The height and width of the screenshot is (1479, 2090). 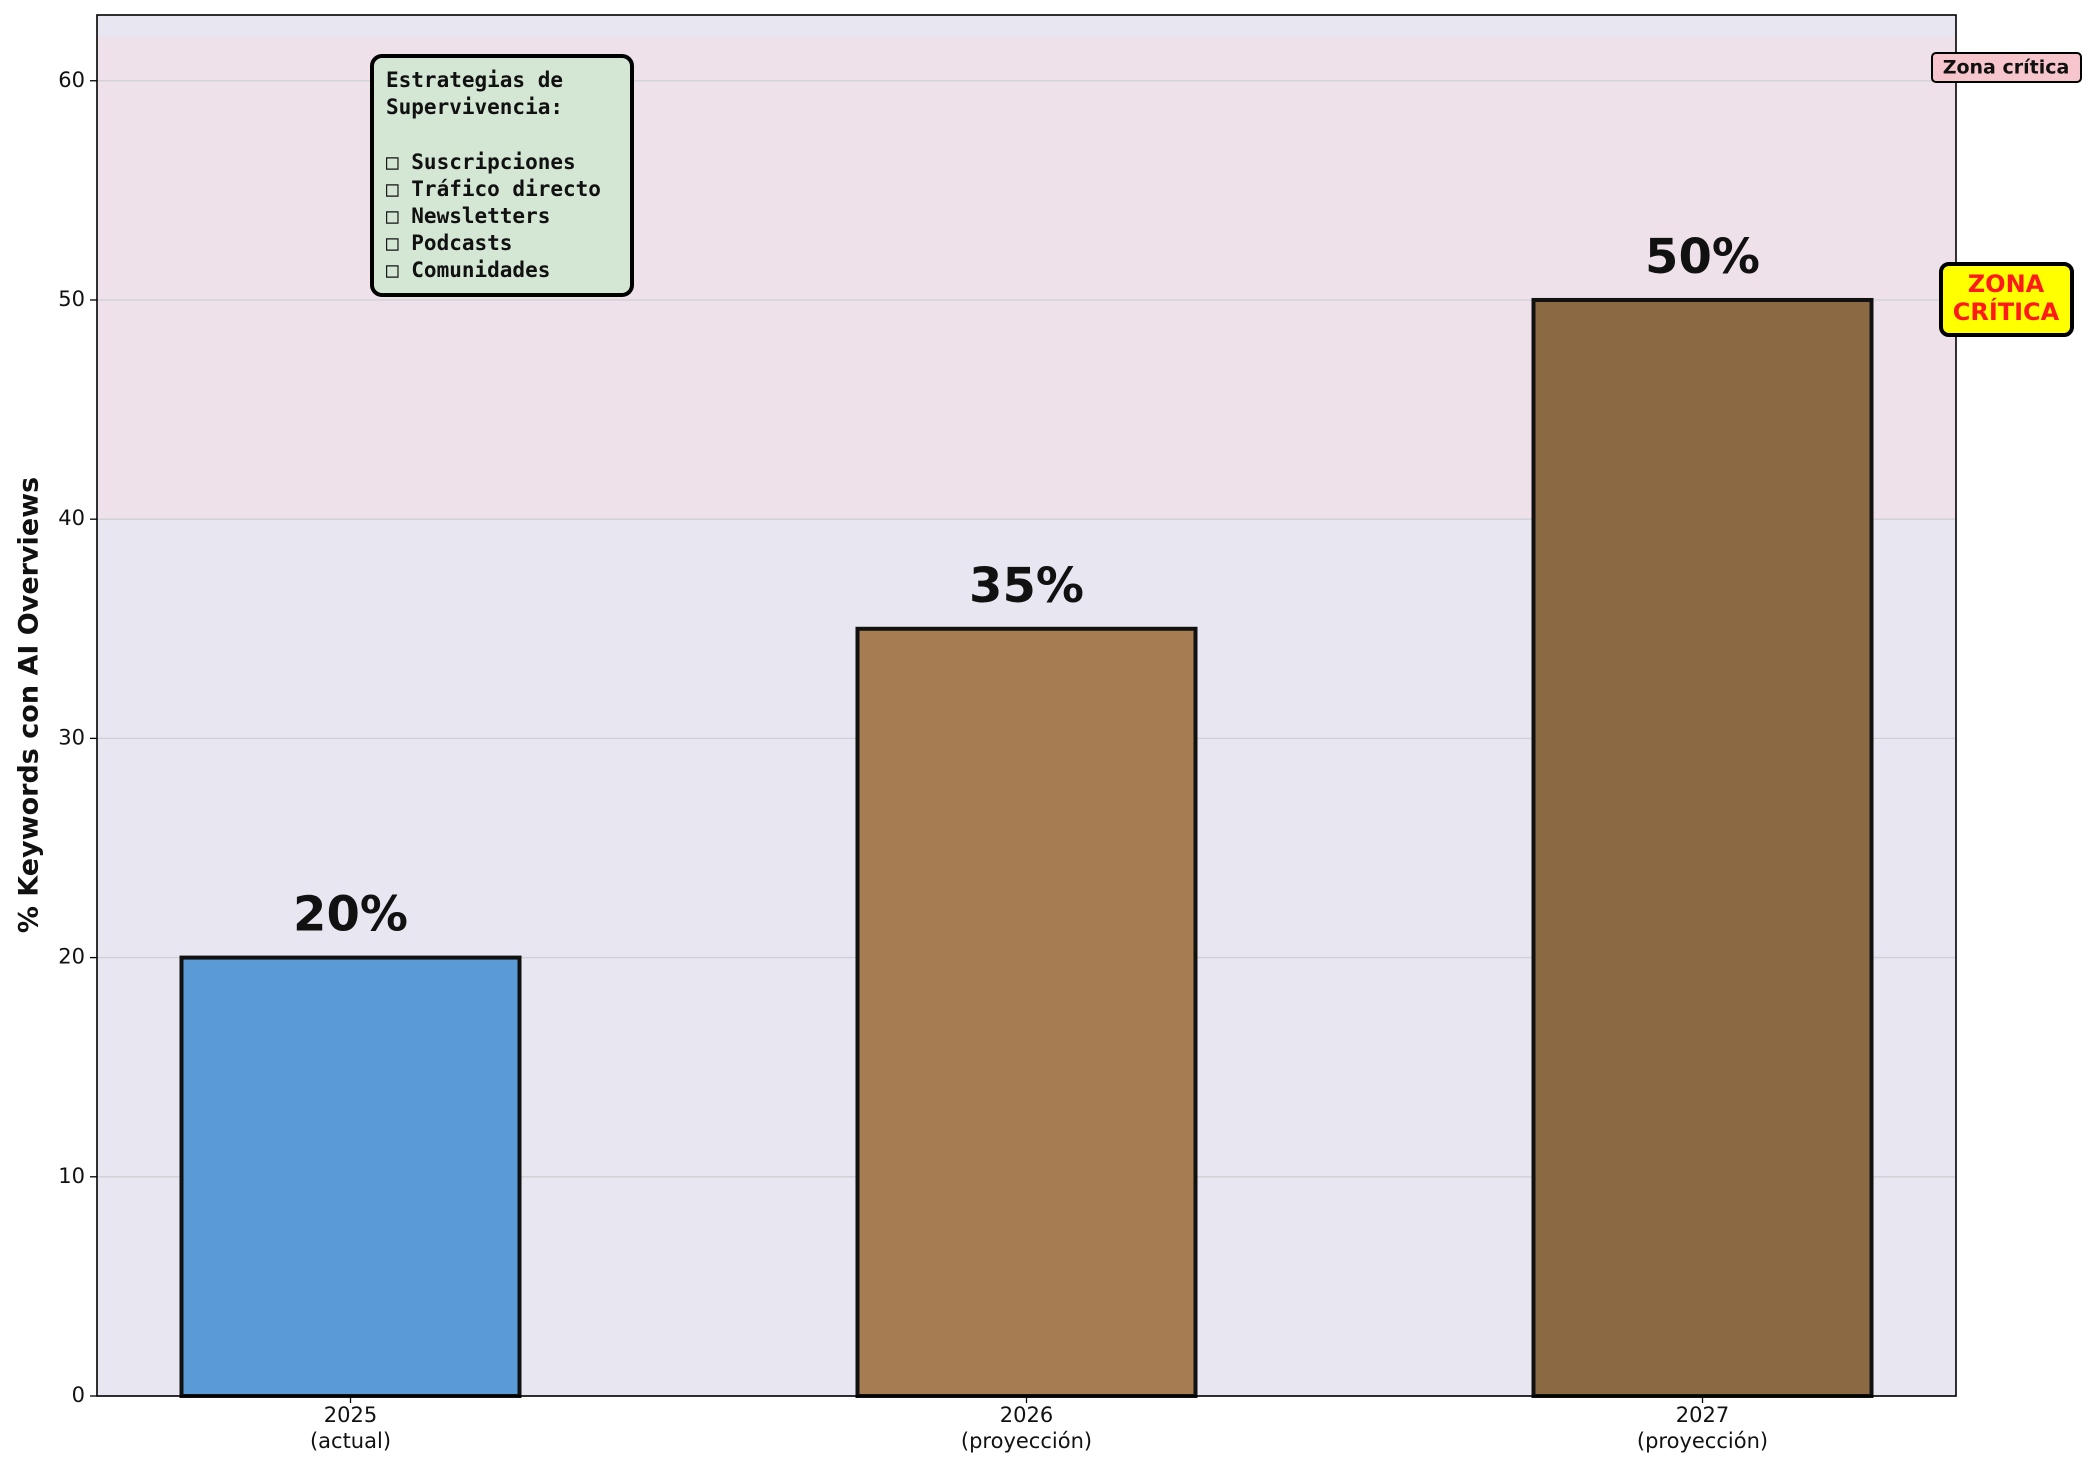 I want to click on x-tick-label: 2027 (proyección), so click(x=1702, y=1428).